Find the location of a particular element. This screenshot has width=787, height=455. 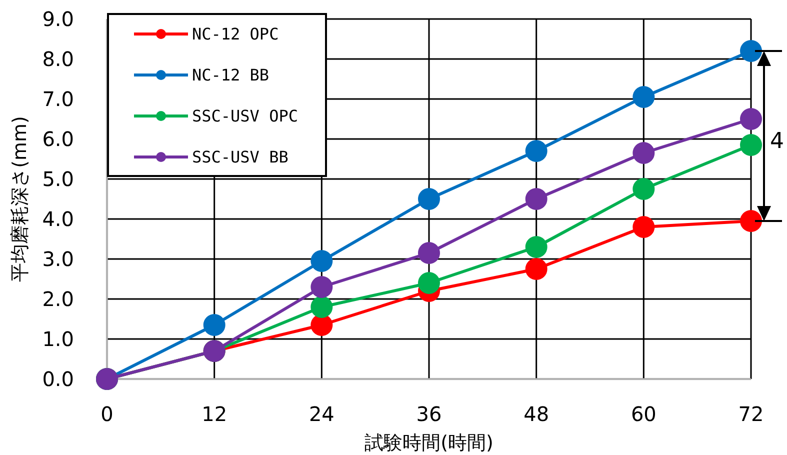

text: 4 is located at coordinates (777, 141).